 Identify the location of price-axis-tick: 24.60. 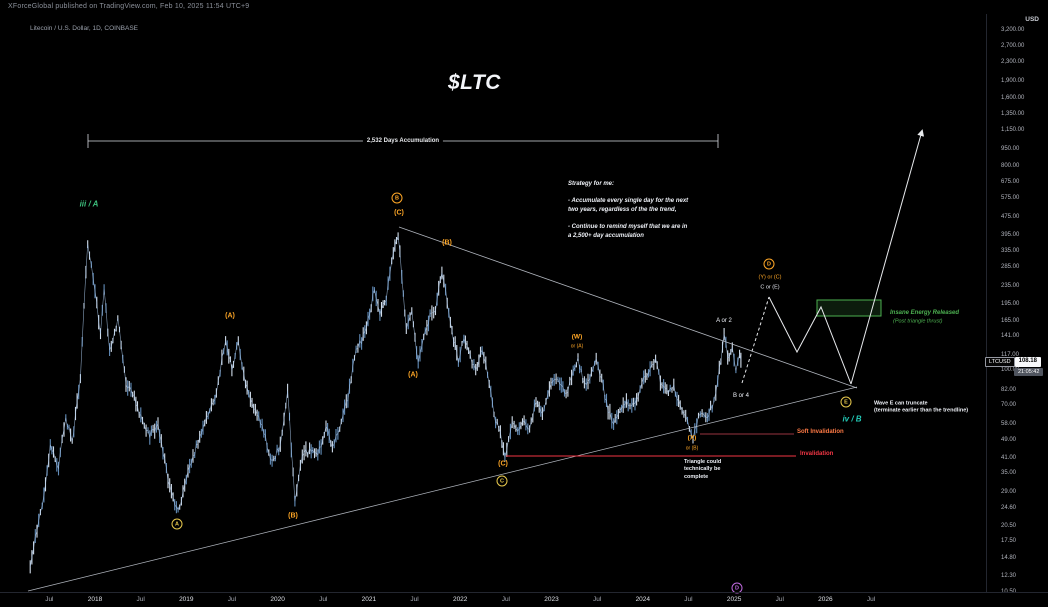
(1009, 507).